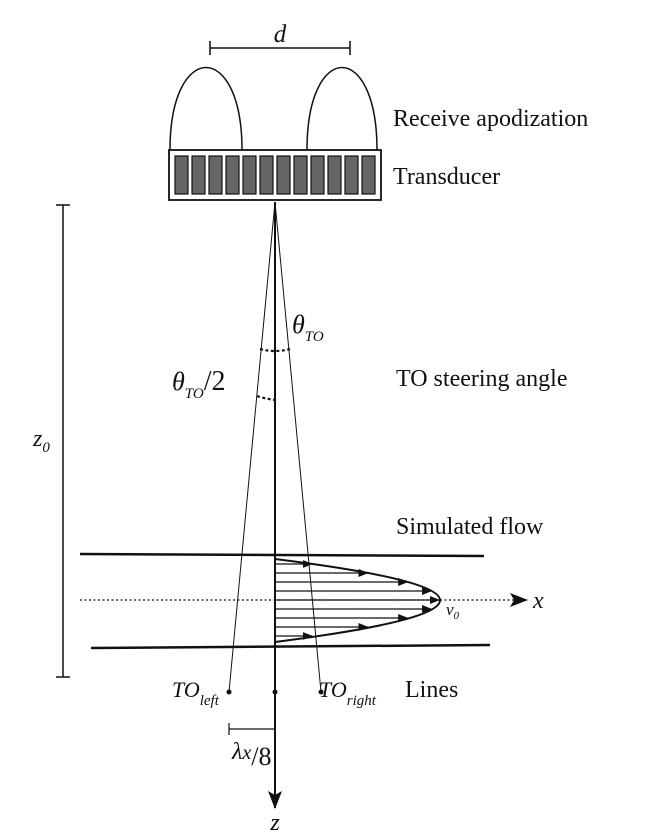 The image size is (649, 830). I want to click on transducer-elements, so click(275, 175).